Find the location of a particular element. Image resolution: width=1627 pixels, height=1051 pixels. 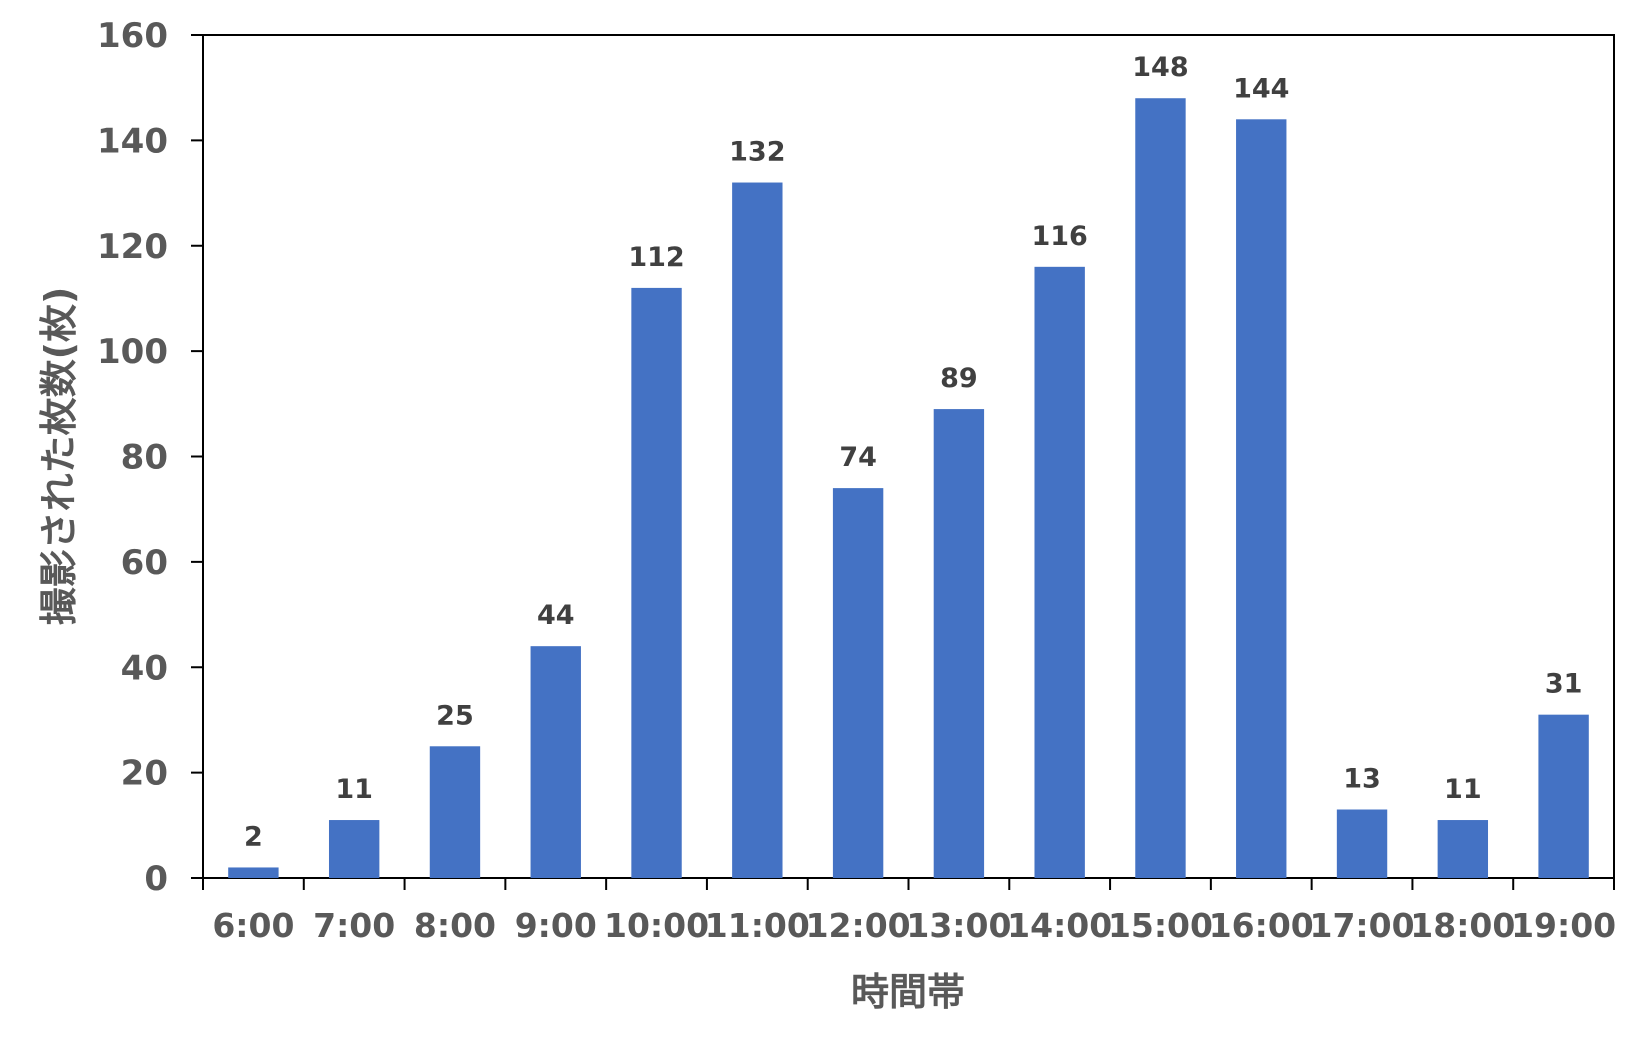

x-tick-label-7:00: 7:00 is located at coordinates (354, 925).